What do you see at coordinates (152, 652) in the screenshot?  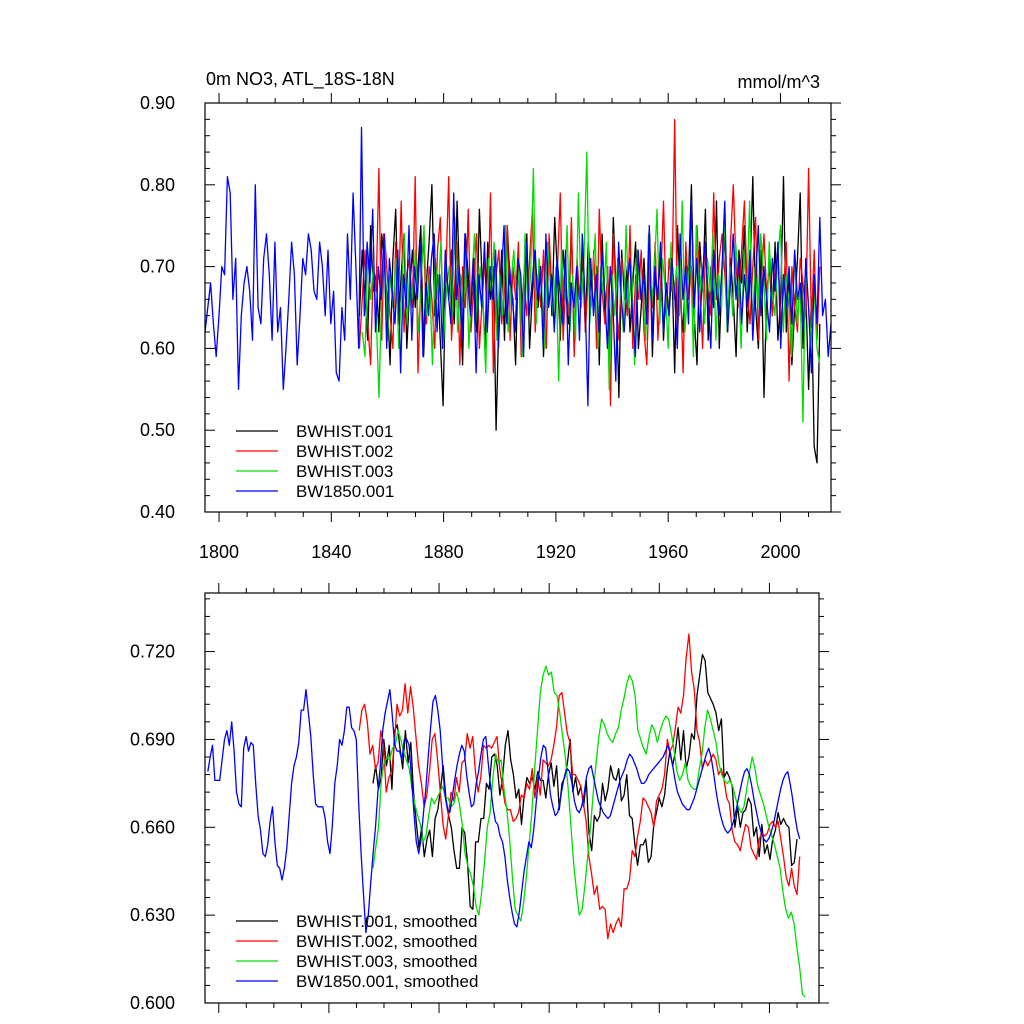 I see `y-tick-label: 0.720` at bounding box center [152, 652].